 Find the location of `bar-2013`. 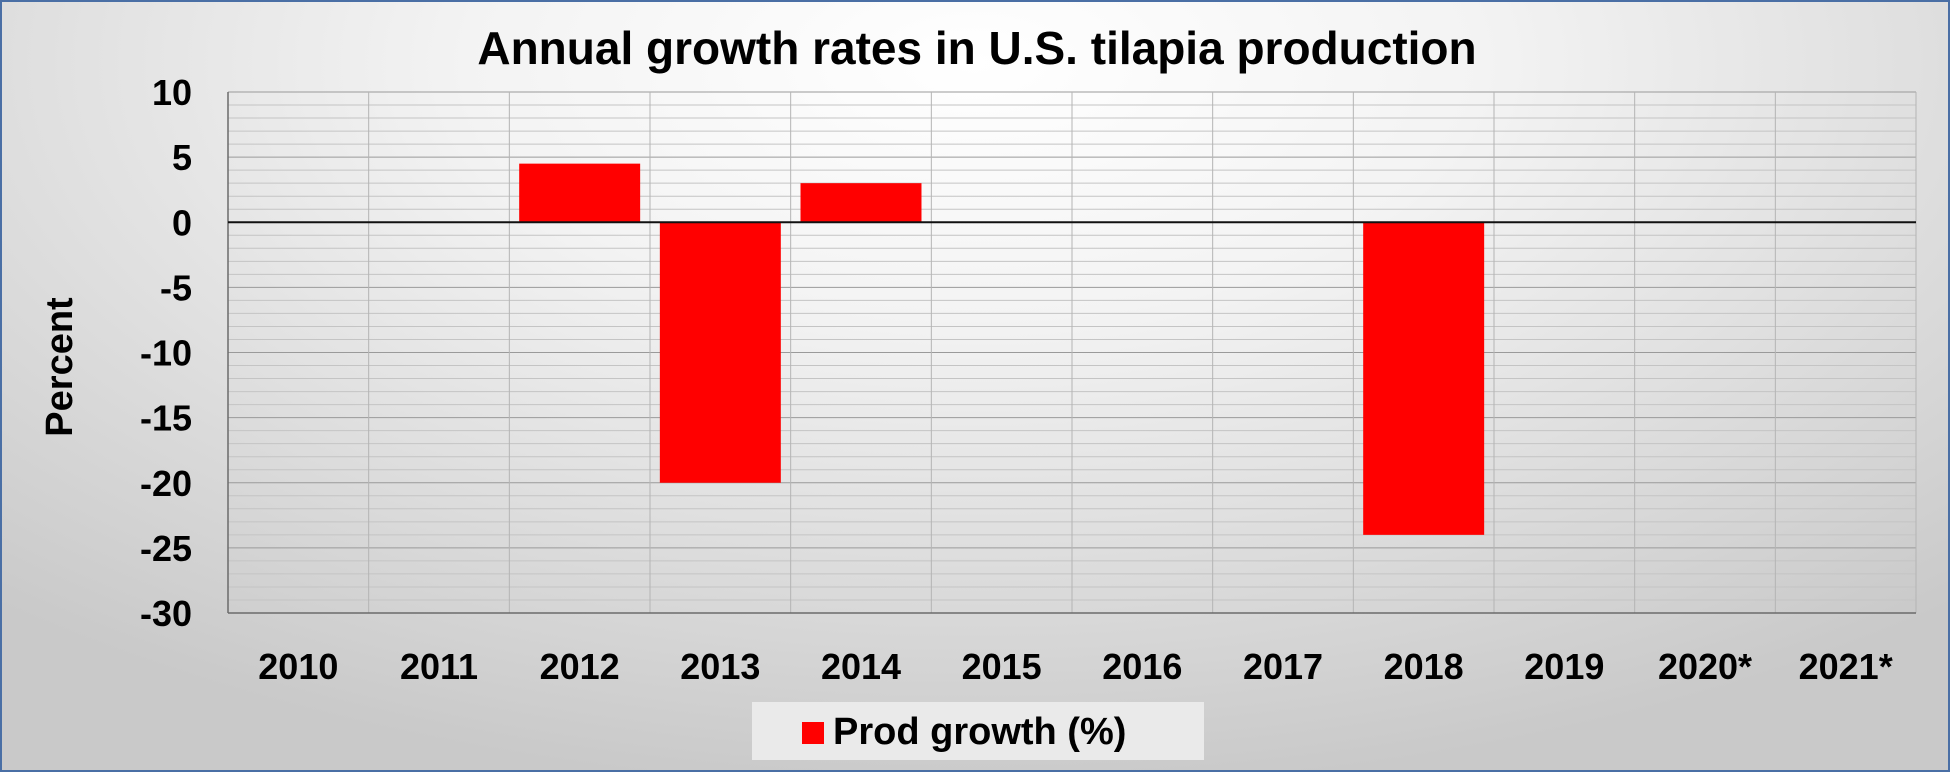

bar-2013 is located at coordinates (720, 352).